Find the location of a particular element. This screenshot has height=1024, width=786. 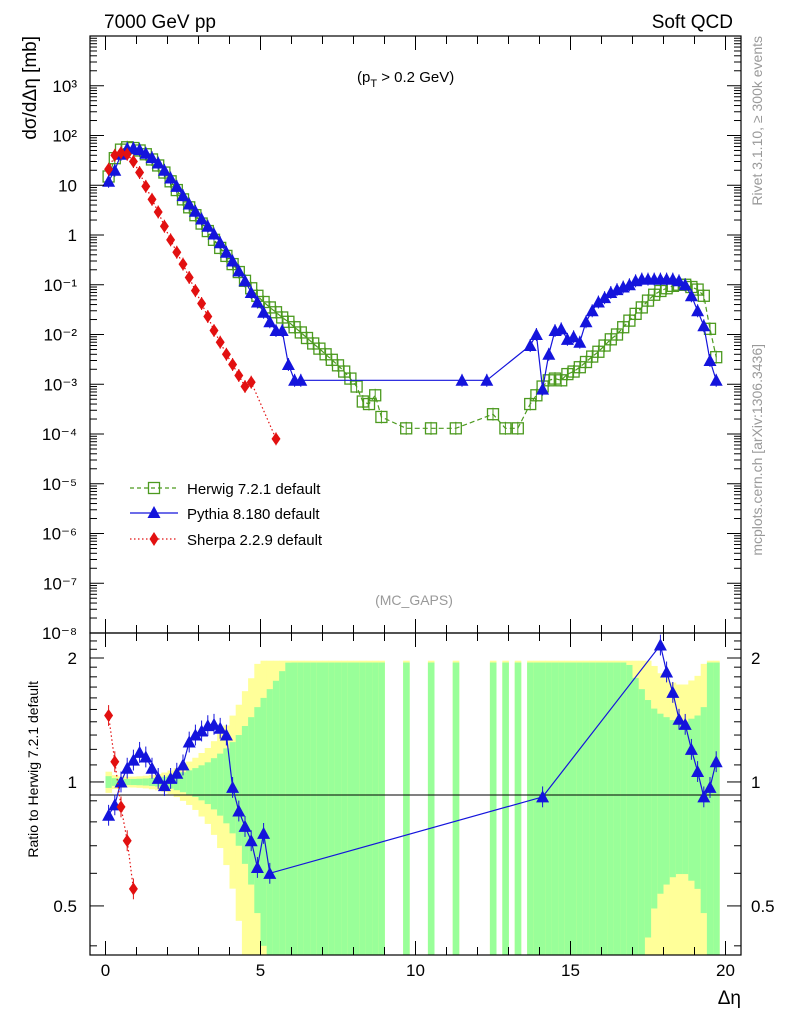

y-tick-label: 10⁻³ is located at coordinates (60, 384).